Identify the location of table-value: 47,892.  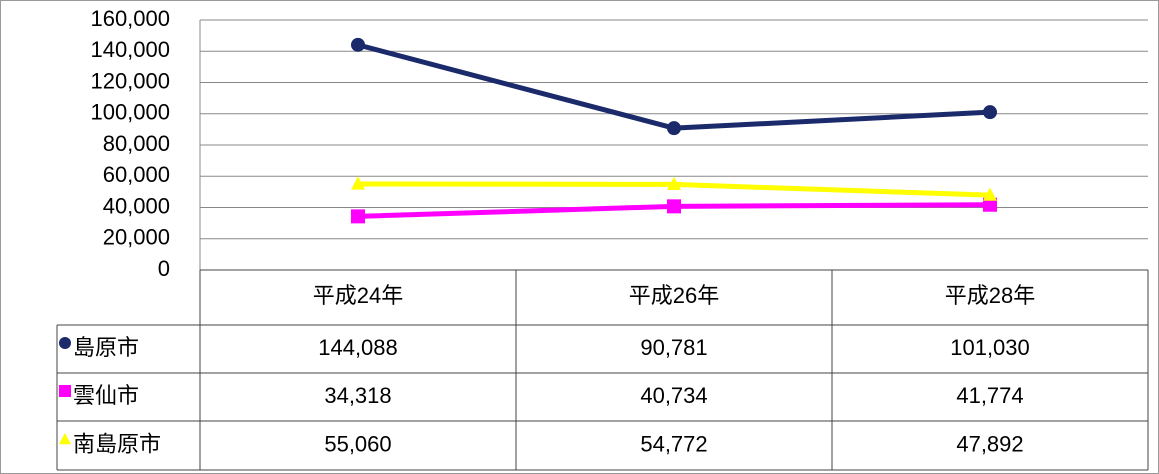
(989, 443).